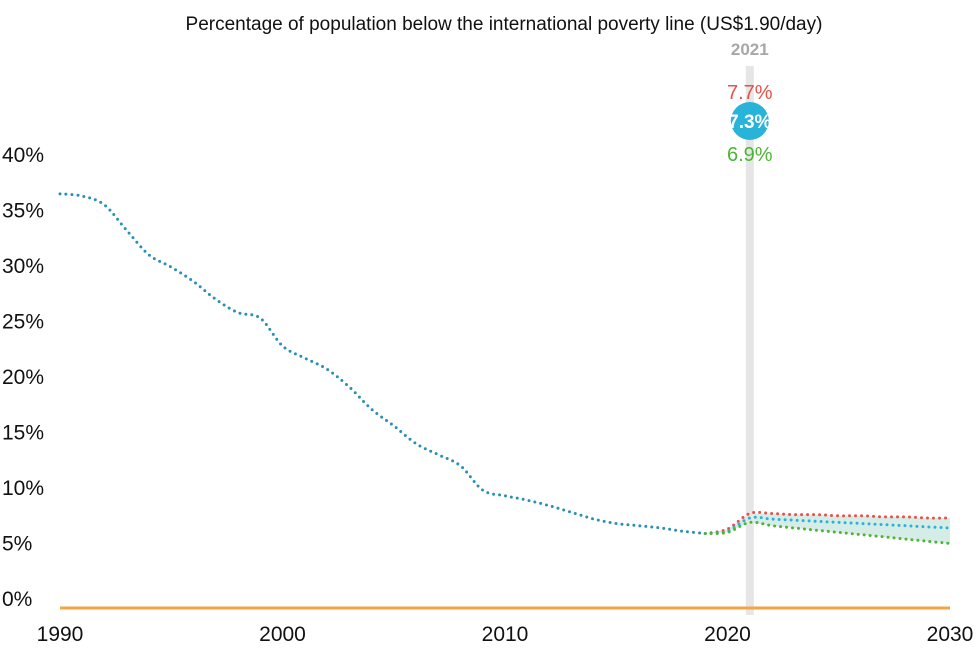  What do you see at coordinates (950, 634) in the screenshot?
I see `x-tick-label: 2030` at bounding box center [950, 634].